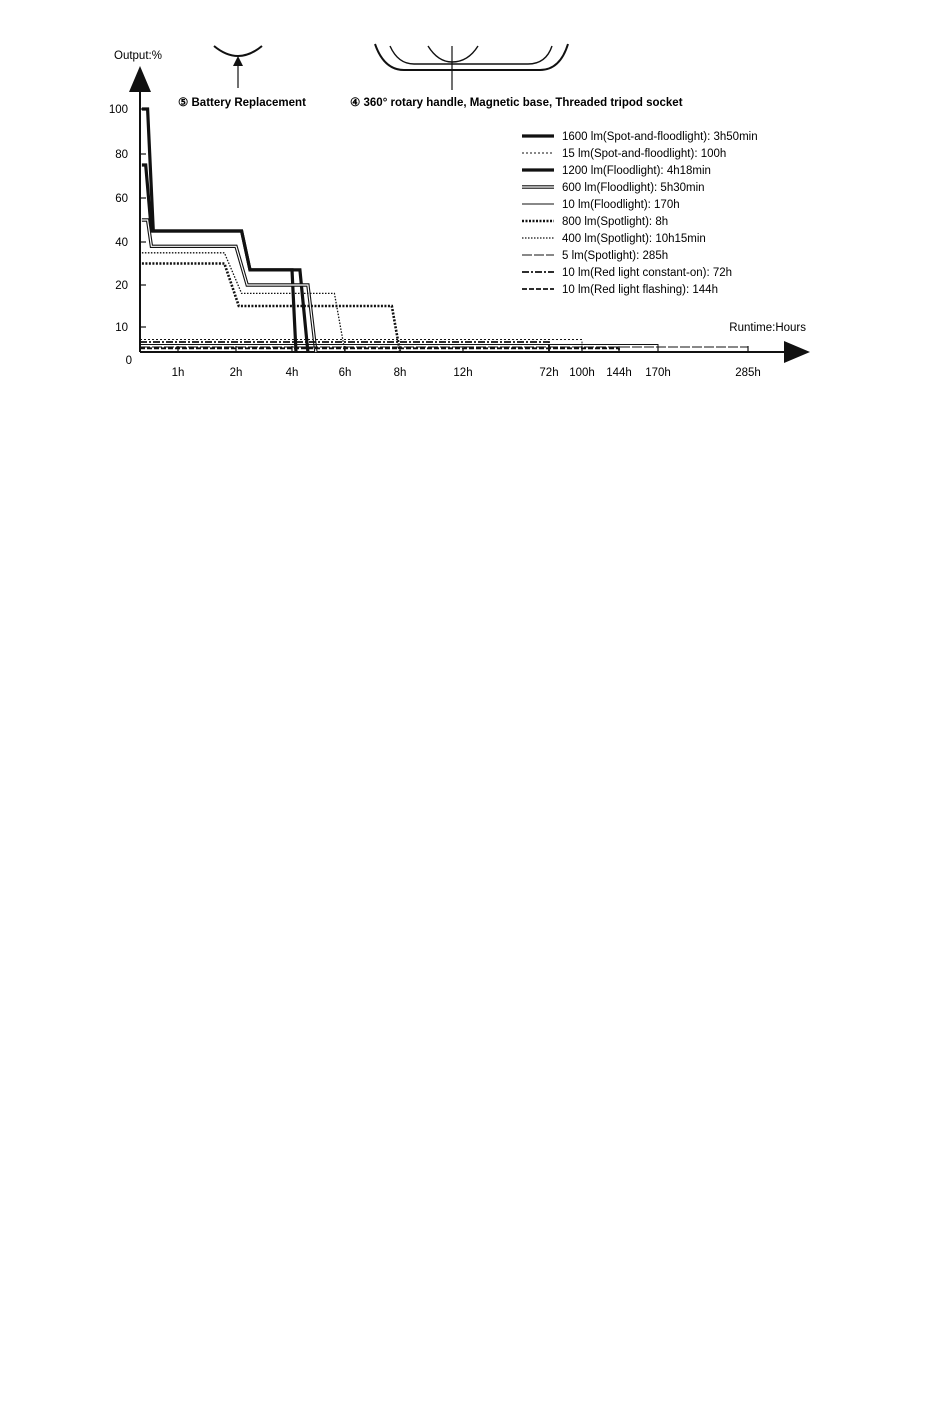 The height and width of the screenshot is (1420, 950). What do you see at coordinates (121, 286) in the screenshot?
I see `y-tick-label: 20` at bounding box center [121, 286].